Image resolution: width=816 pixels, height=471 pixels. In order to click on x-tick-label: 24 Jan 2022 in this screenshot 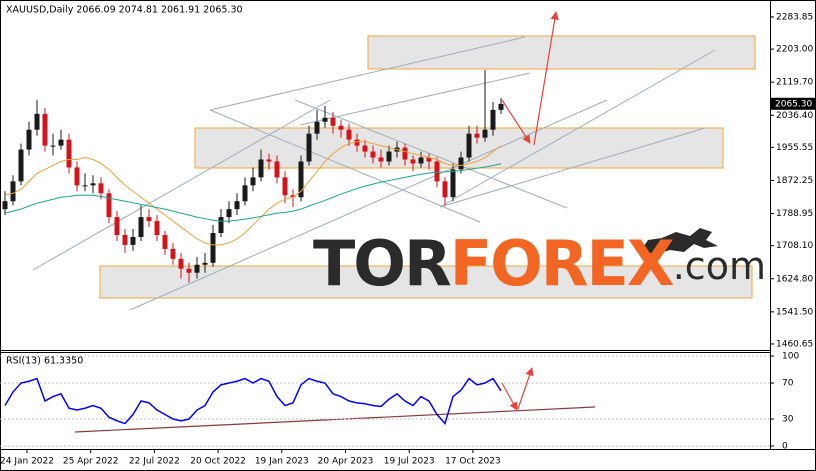, I will do `click(27, 462)`.